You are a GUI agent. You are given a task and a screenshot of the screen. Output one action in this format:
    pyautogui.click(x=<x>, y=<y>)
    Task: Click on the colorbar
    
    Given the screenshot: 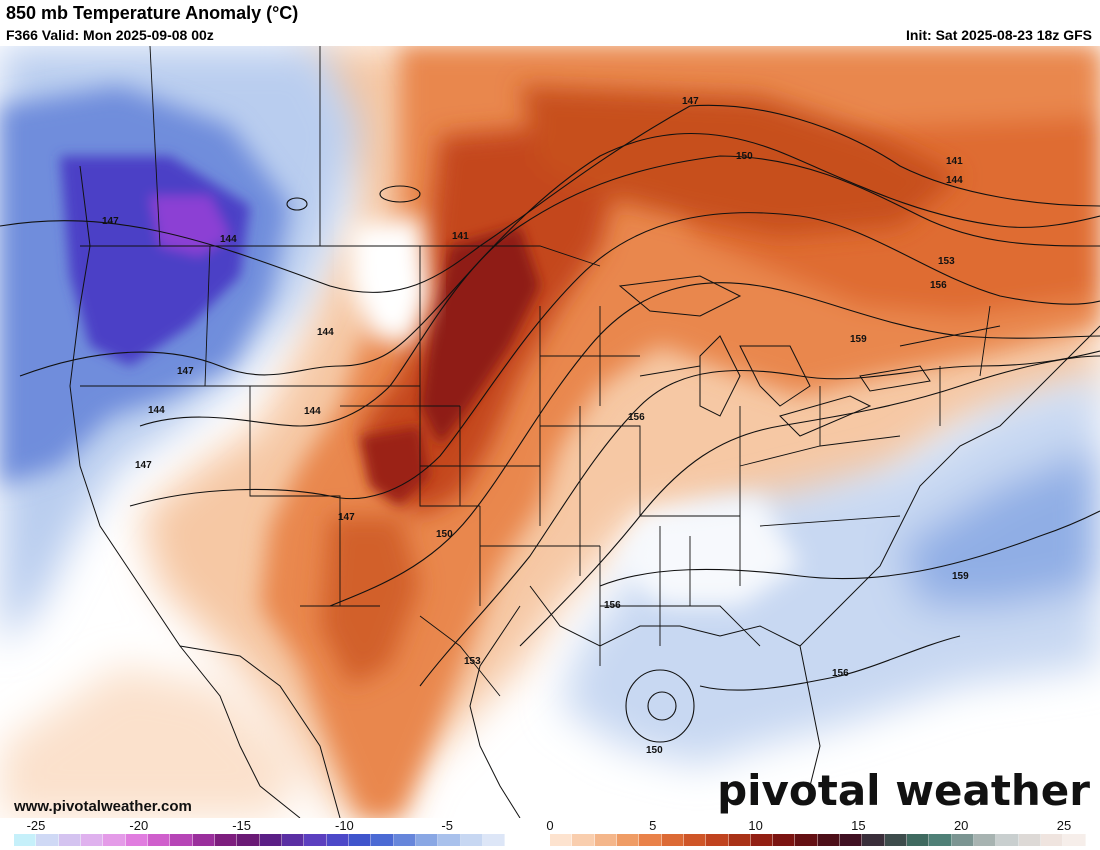 What is the action you would take?
    pyautogui.click(x=550, y=841)
    